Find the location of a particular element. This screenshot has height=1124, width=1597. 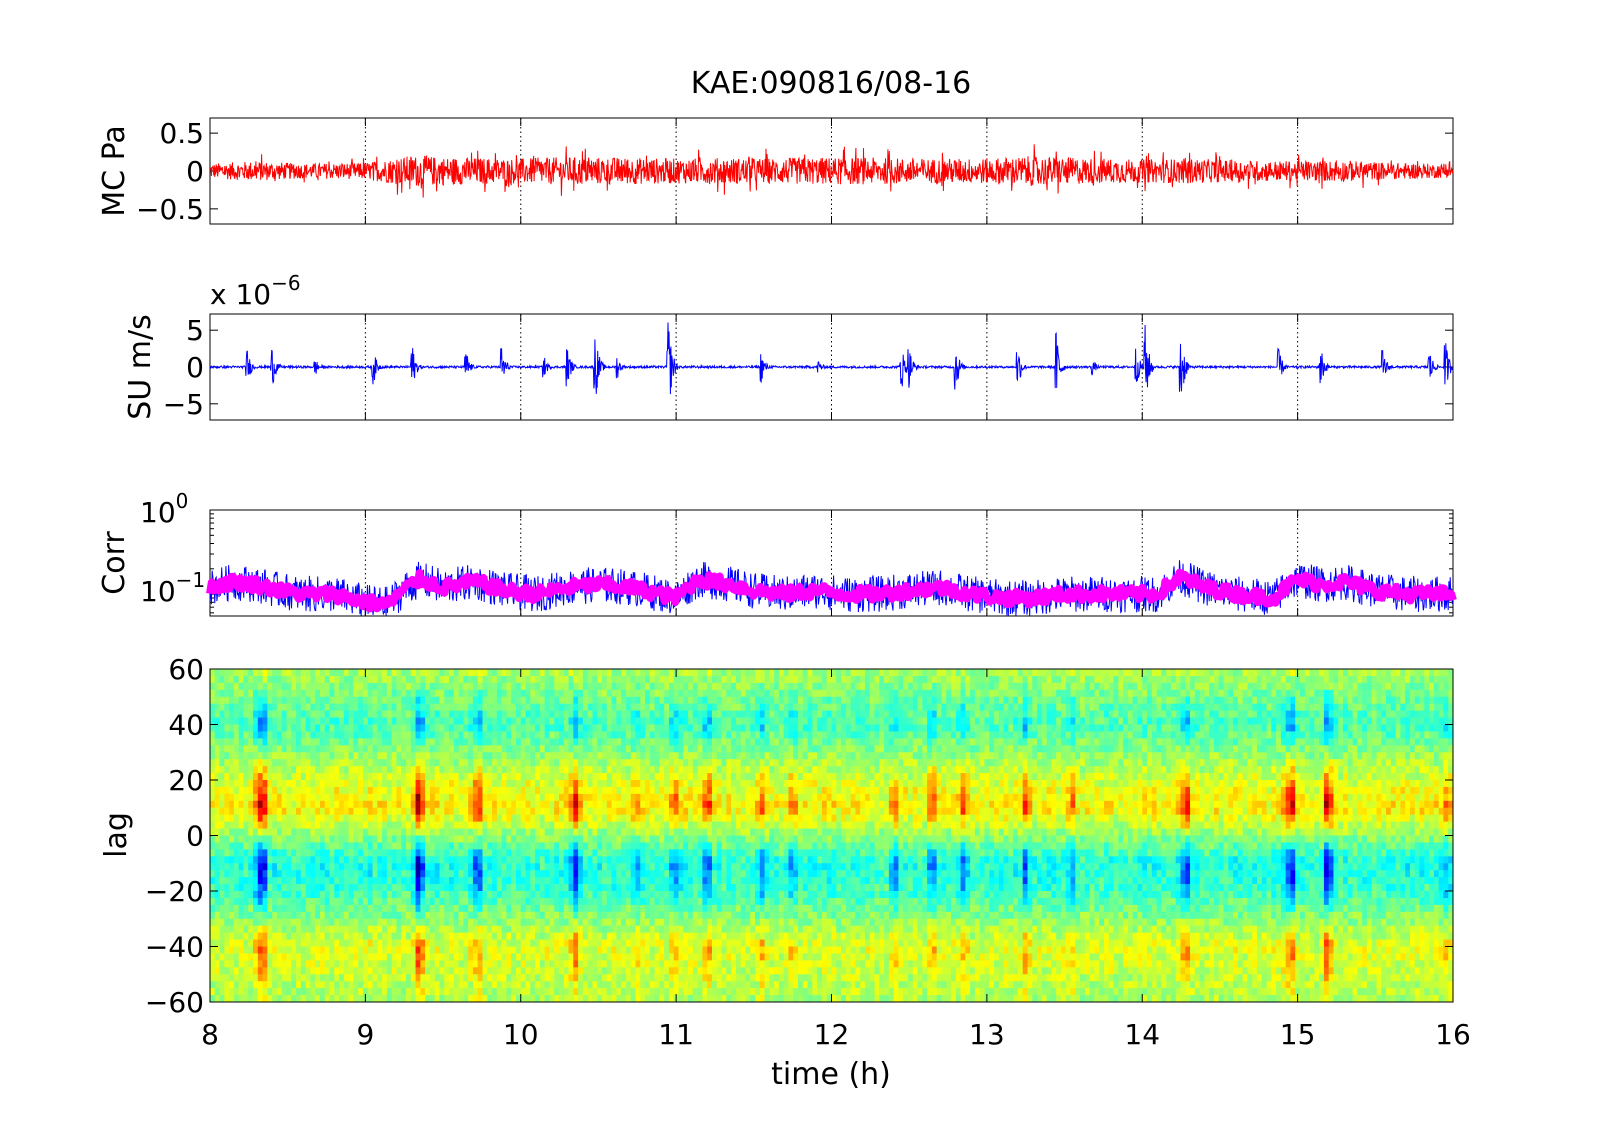

heatmap-column is located at coordinates (303, 835).